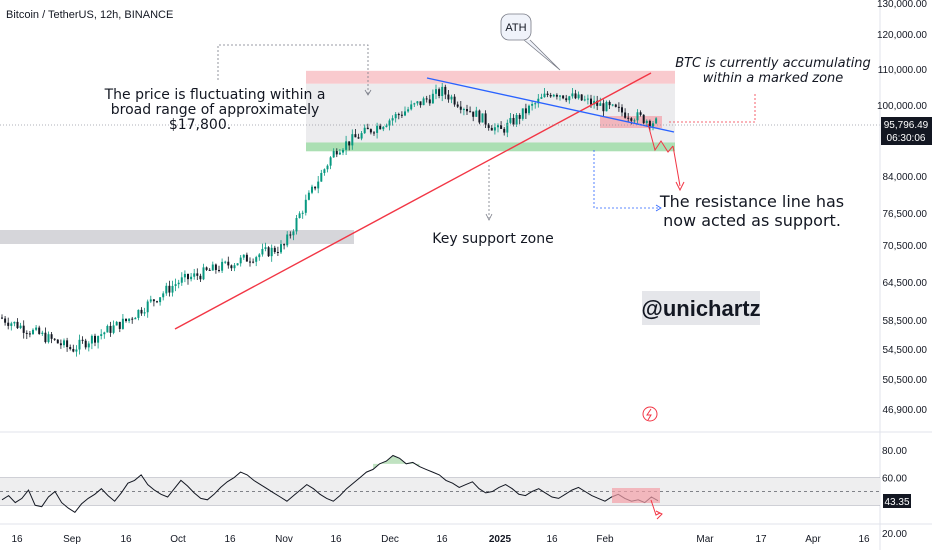 Image resolution: width=932 pixels, height=550 pixels. I want to click on support-zone-label: Key support zone, so click(492, 239).